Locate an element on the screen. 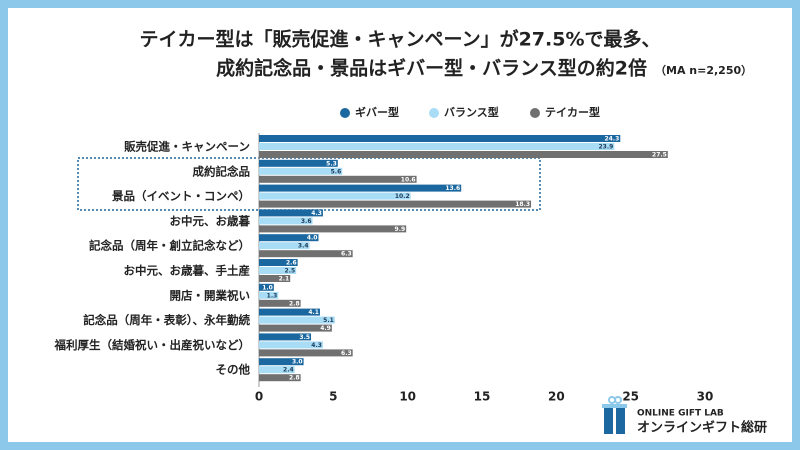 This screenshot has height=450, width=800. y-tick-label: その他 is located at coordinates (233, 370).